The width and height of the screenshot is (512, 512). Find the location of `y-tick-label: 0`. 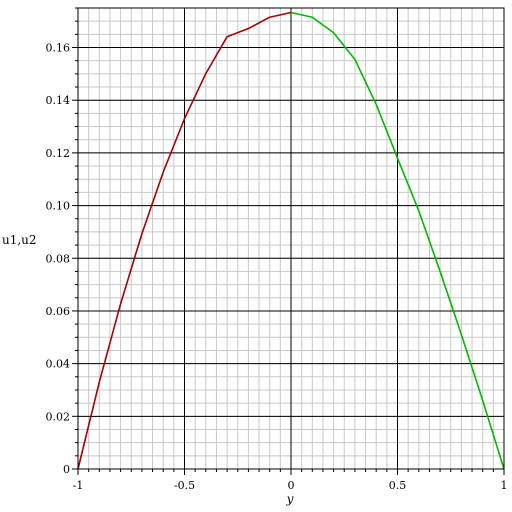

y-tick-label: 0 is located at coordinates (66, 469).